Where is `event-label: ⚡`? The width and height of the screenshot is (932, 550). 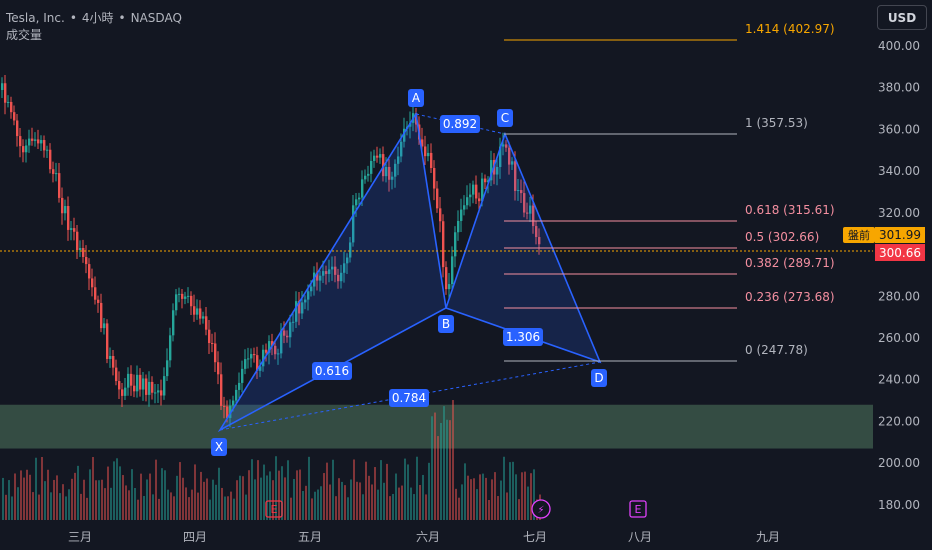 event-label: ⚡ is located at coordinates (540, 510).